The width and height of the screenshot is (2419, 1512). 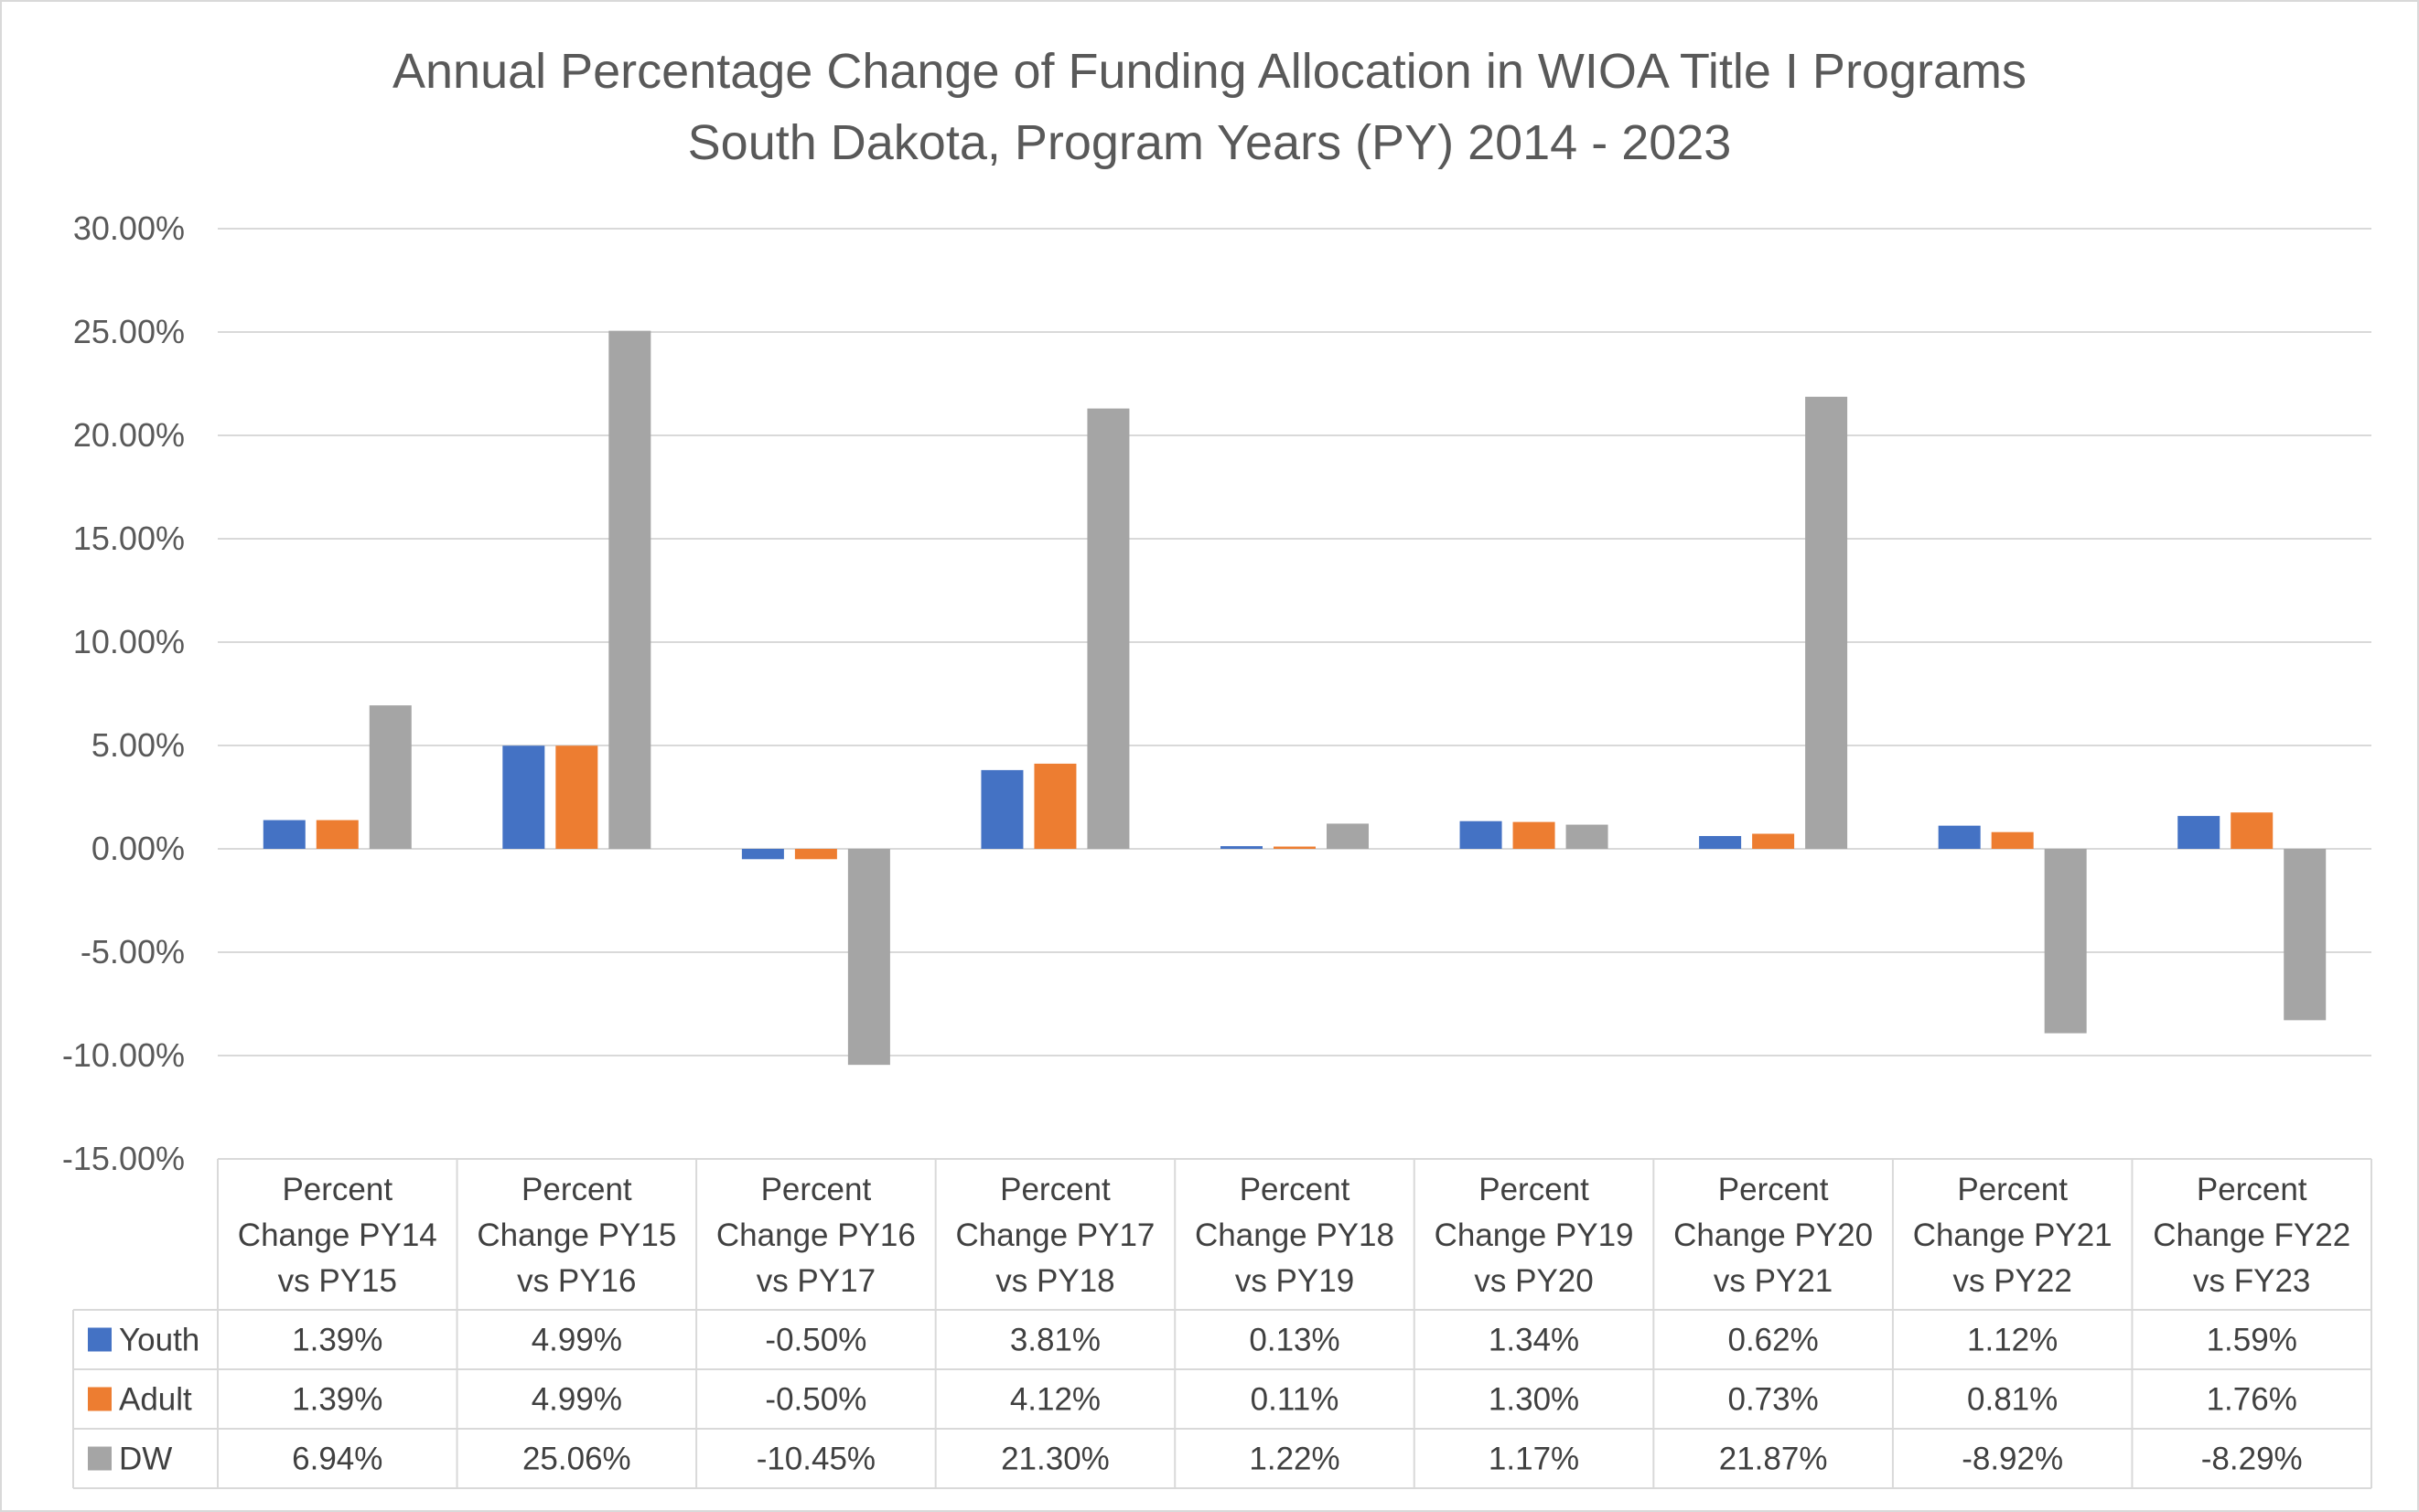 What do you see at coordinates (155, 1400) in the screenshot?
I see `legend-label-adult: Adult` at bounding box center [155, 1400].